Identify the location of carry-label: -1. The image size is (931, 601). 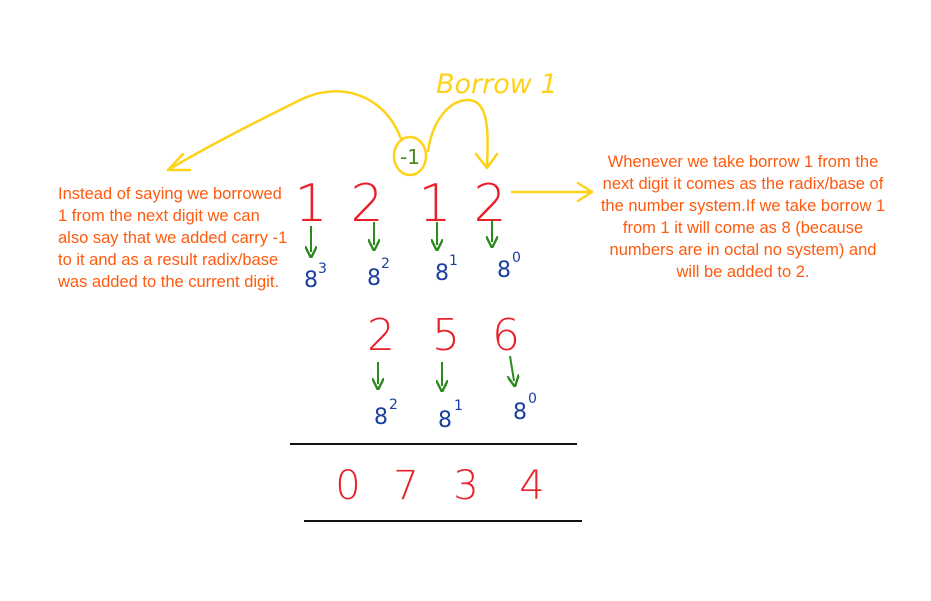
(410, 157).